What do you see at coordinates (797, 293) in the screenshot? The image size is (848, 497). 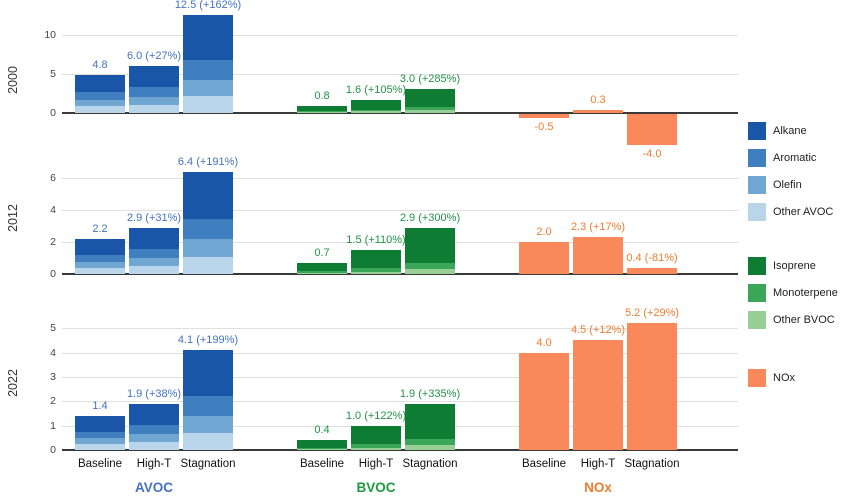 I see `legend-group-1: Isoprene Monoterpene Other BVOC` at bounding box center [797, 293].